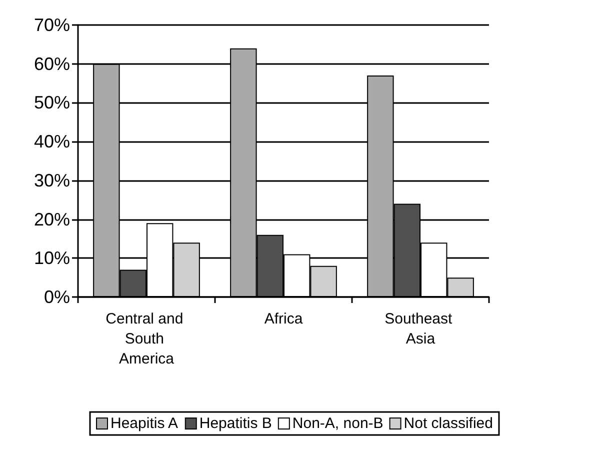 The width and height of the screenshot is (589, 452). I want to click on y-tick-label: 10%, so click(52, 258).